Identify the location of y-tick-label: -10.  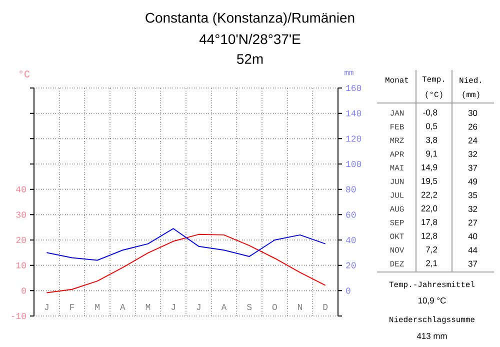
(19, 316).